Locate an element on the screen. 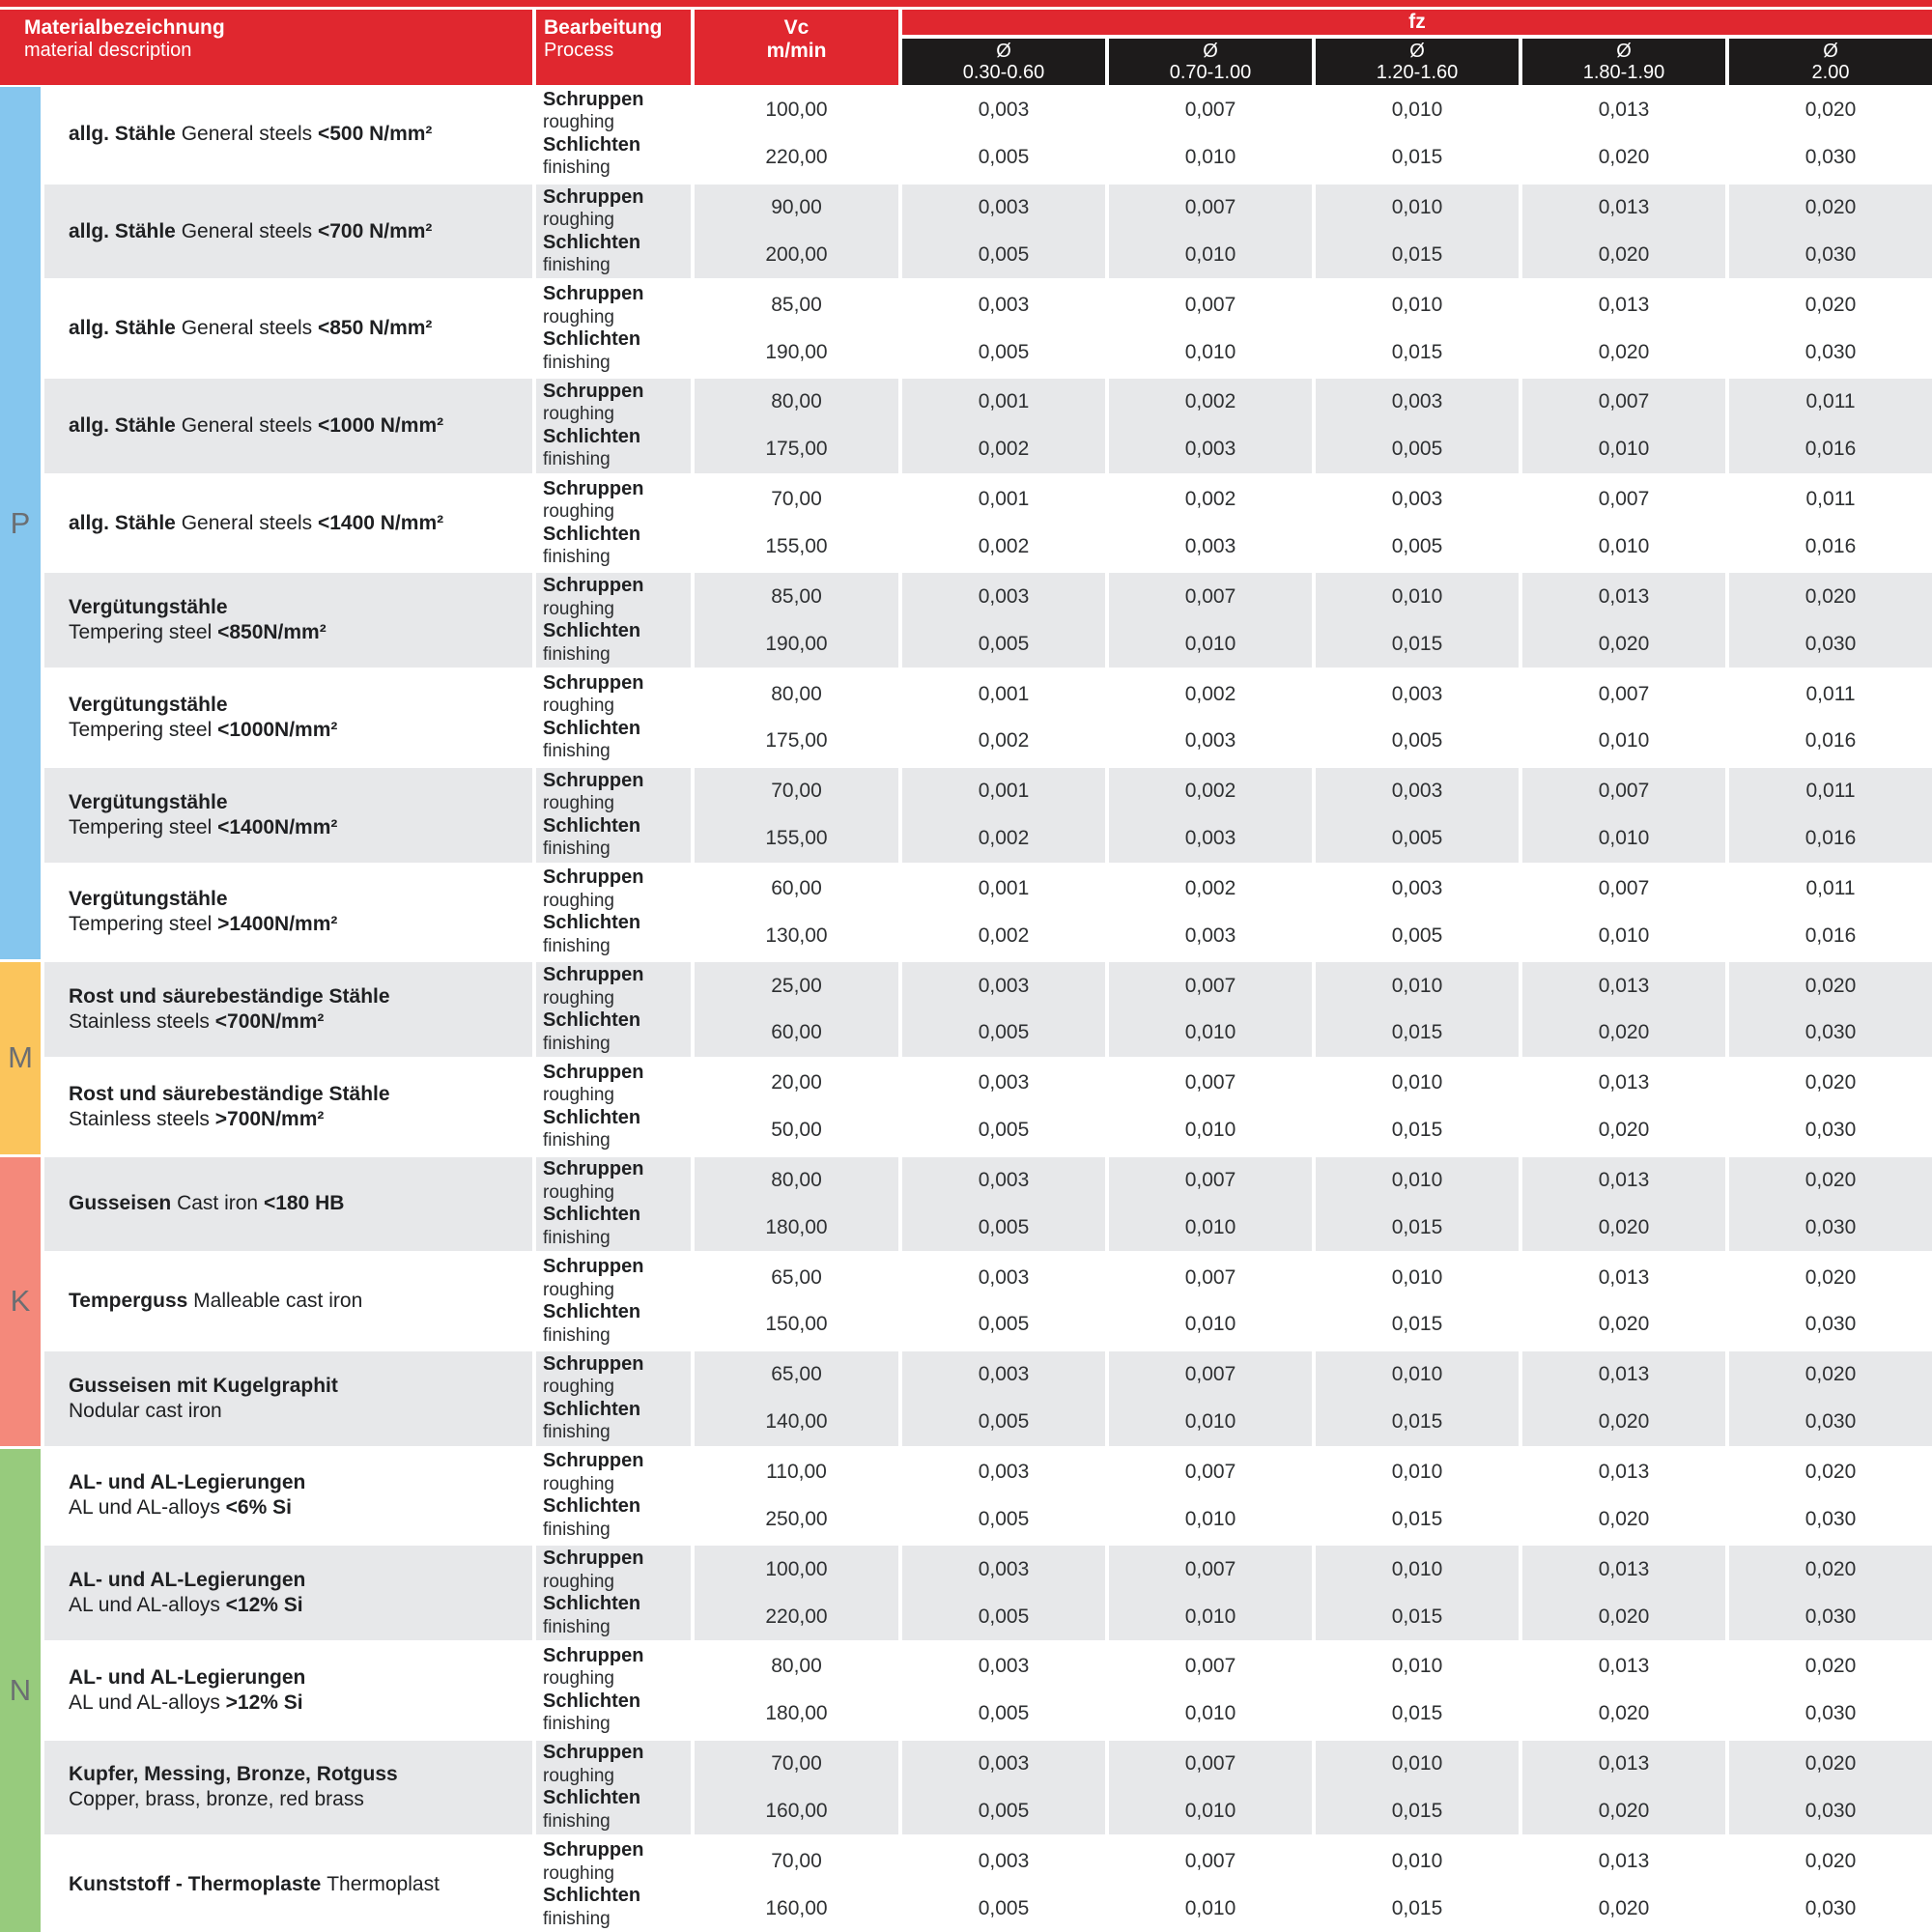  diameter-symbol: Ø is located at coordinates (1624, 51).